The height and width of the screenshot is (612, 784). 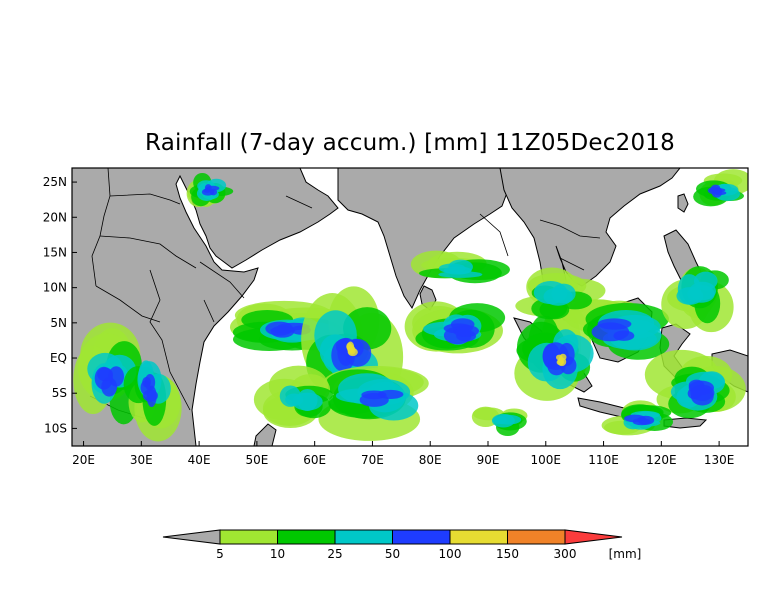 What do you see at coordinates (141, 460) in the screenshot?
I see `x-tick-label: 30E` at bounding box center [141, 460].